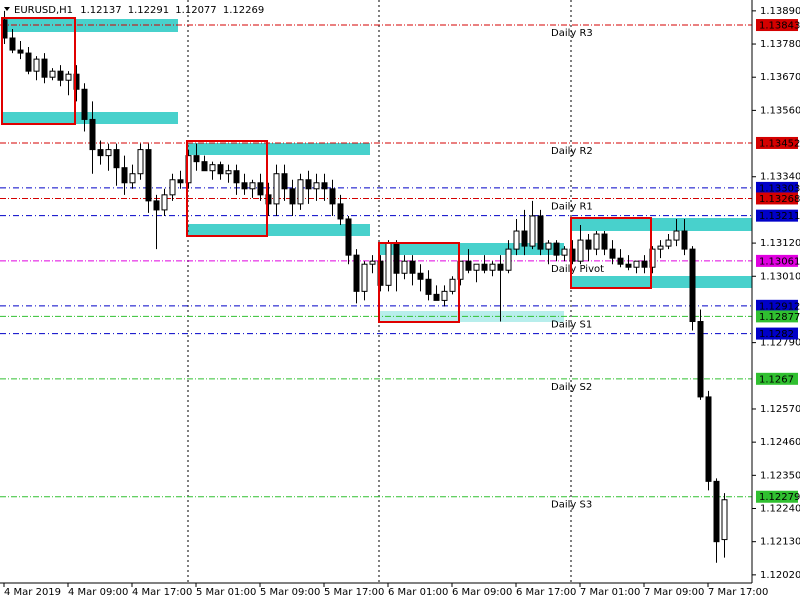 This screenshot has width=800, height=600. I want to click on price-tag-label: 1.13211, so click(779, 216).